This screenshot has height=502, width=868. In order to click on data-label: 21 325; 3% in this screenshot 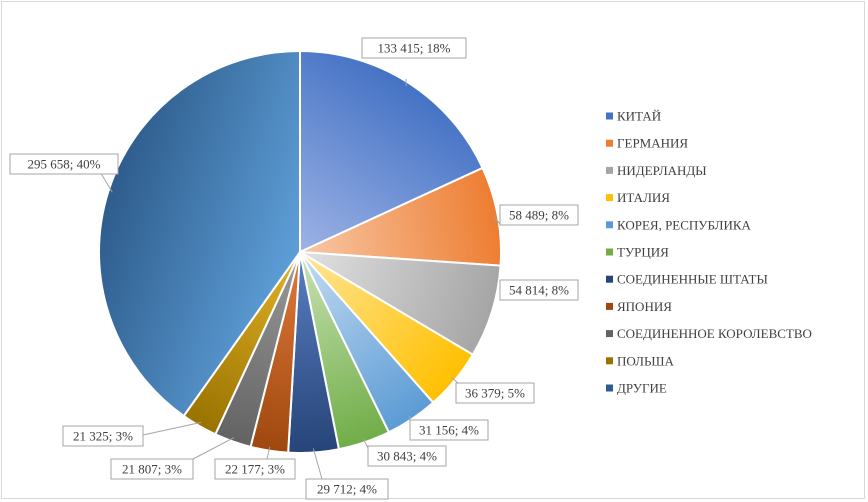, I will do `click(103, 436)`.